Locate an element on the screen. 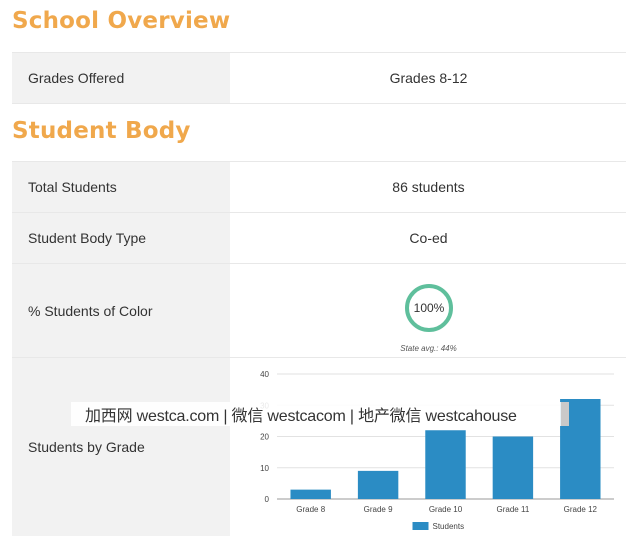  student-body-type-row: Student Body Type Co-ed is located at coordinates (319, 238).